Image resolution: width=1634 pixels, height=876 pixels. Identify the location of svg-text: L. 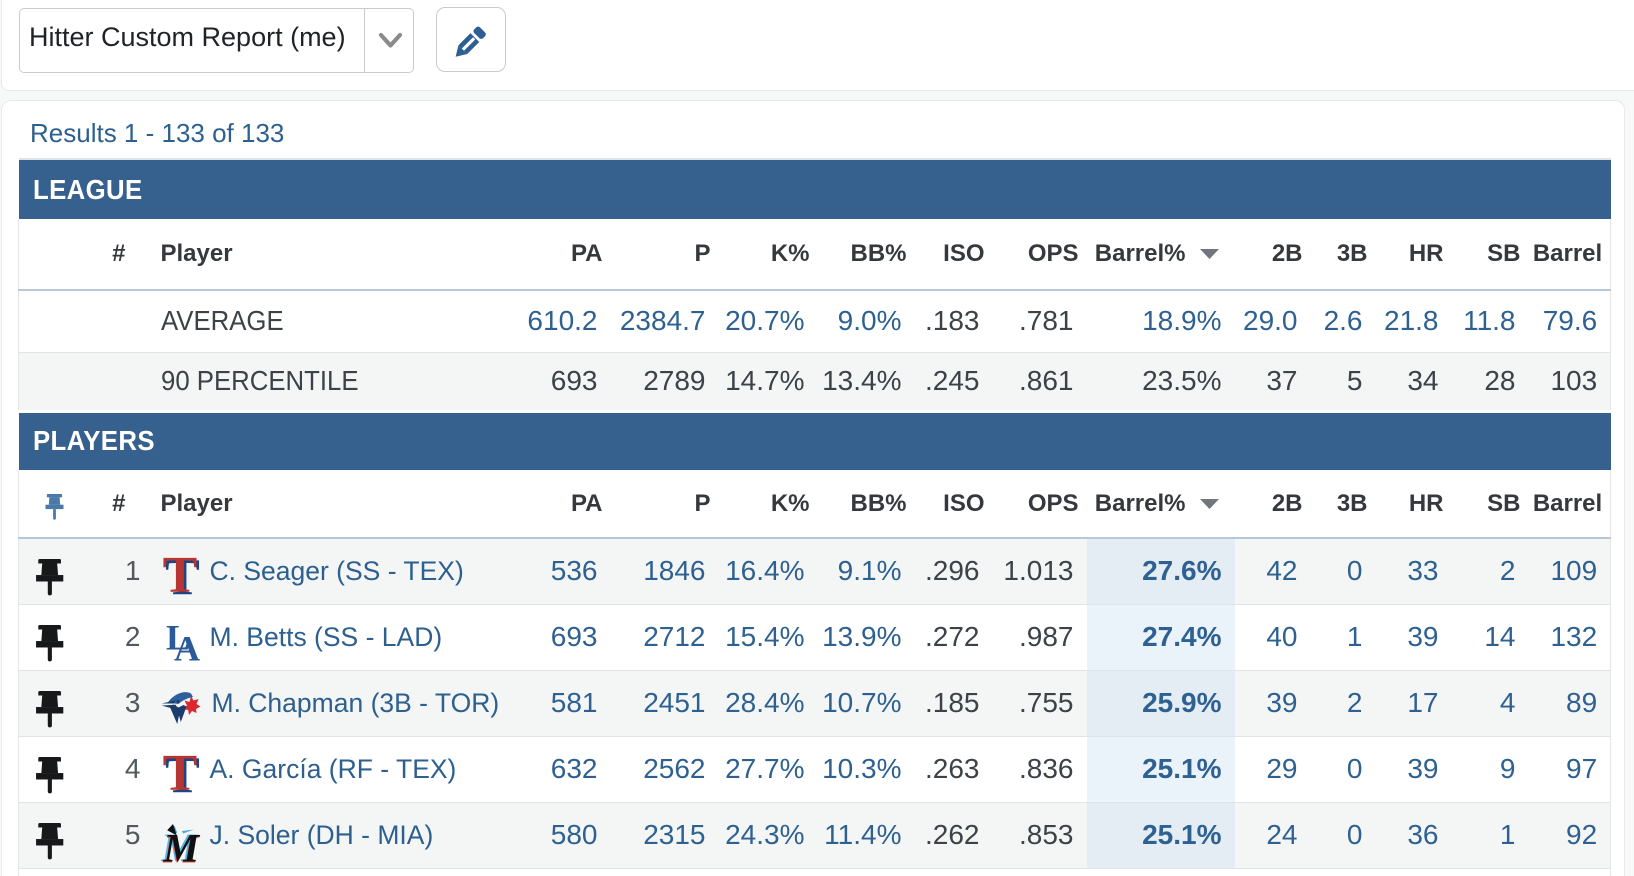
(178, 638).